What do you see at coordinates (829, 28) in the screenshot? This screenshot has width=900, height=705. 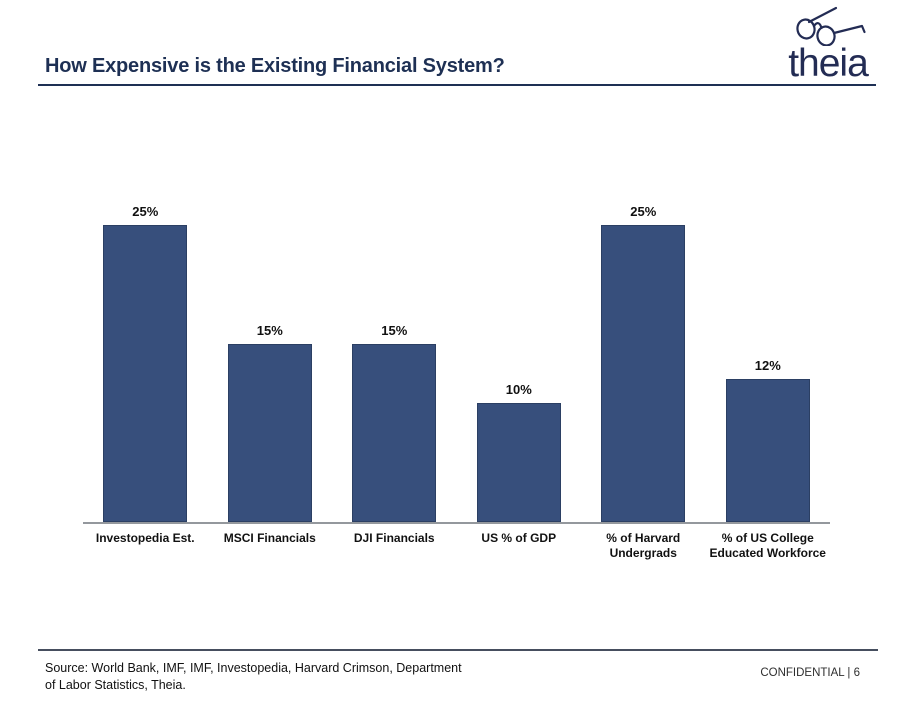 I see `glasses-icon` at bounding box center [829, 28].